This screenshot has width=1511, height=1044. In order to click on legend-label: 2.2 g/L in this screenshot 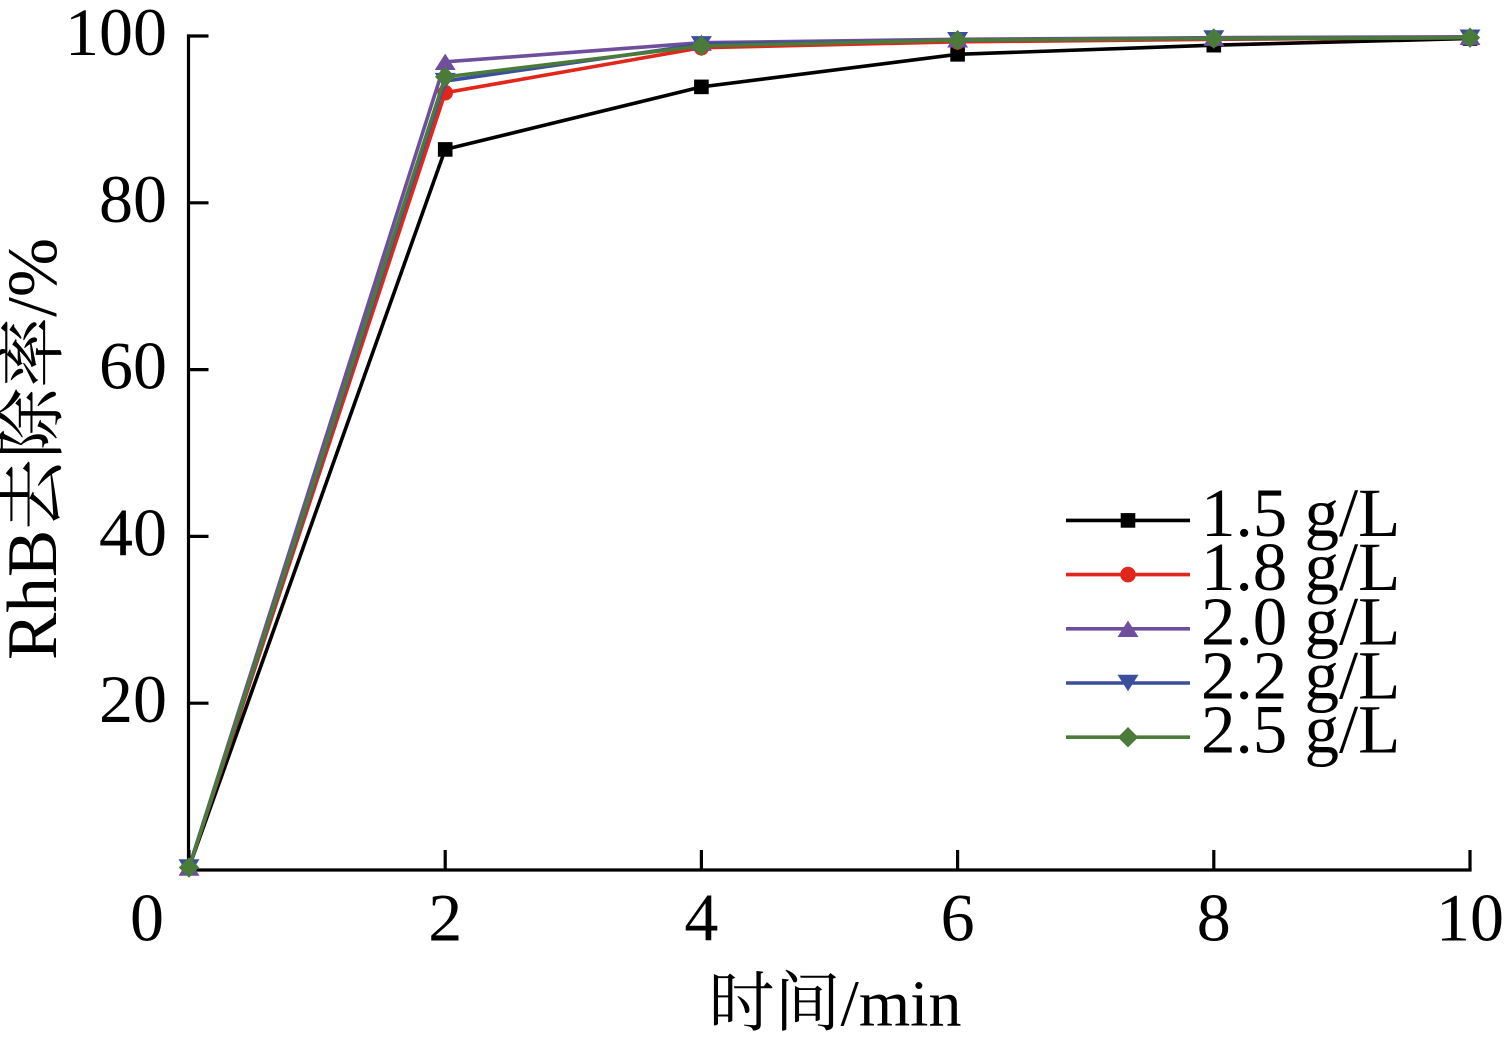, I will do `click(1300, 676)`.